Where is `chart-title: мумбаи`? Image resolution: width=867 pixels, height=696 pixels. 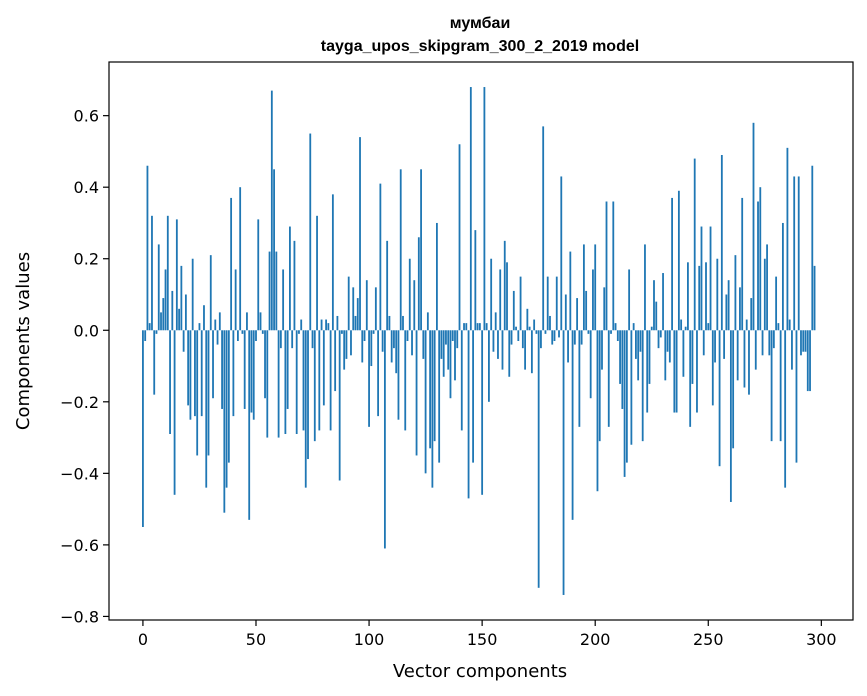
chart-title: мумбаи is located at coordinates (480, 23).